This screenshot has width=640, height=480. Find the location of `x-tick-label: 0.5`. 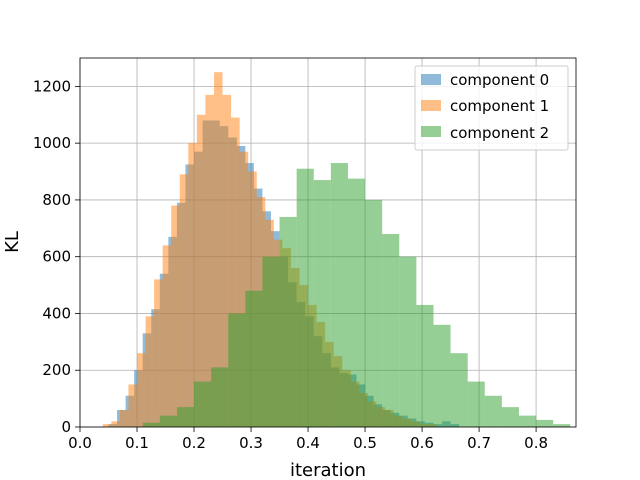

x-tick-label: 0.5 is located at coordinates (365, 443).